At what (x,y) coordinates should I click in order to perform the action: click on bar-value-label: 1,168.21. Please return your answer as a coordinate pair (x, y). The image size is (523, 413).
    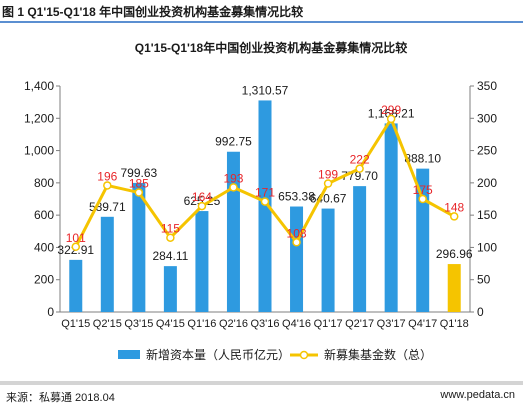
    Looking at the image, I should click on (391, 113).